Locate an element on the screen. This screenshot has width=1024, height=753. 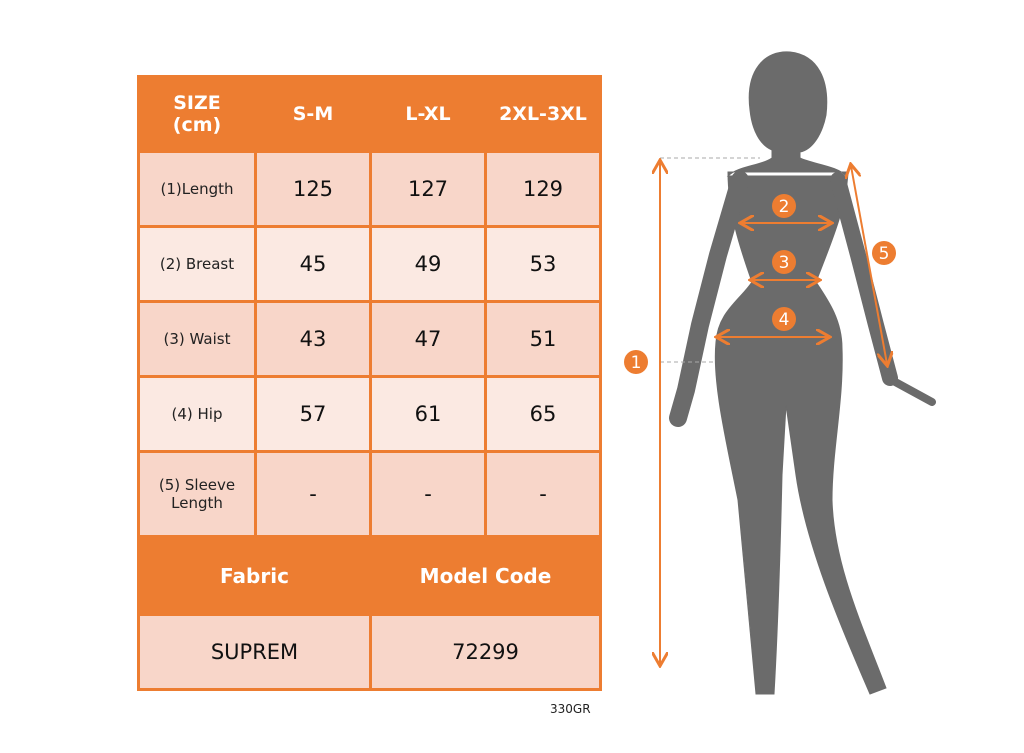
table-row-hip: (4) Hip 57 61 65 is located at coordinates (369, 414).